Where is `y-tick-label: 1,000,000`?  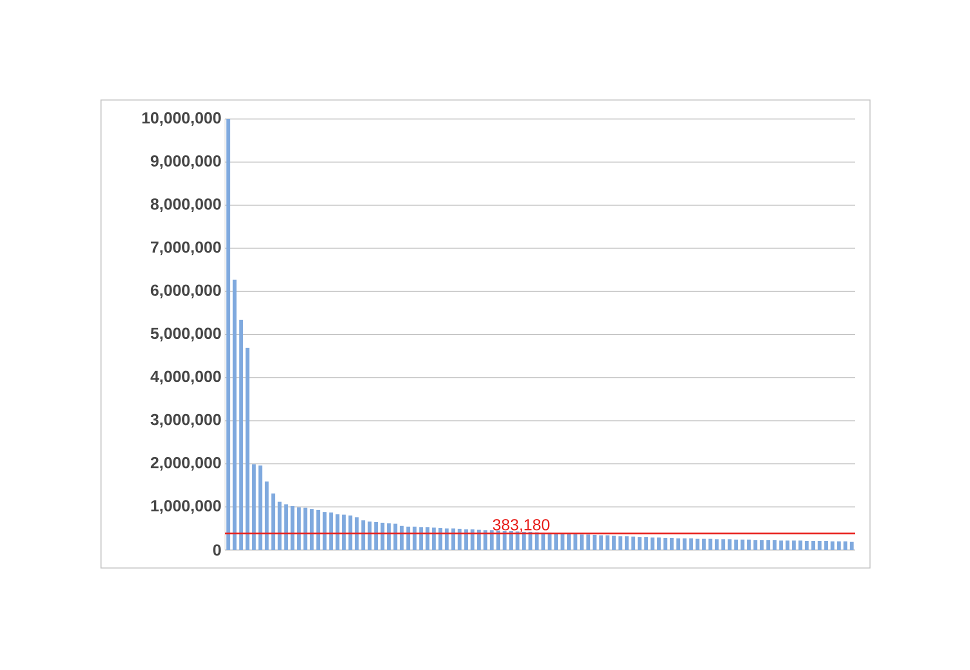 y-tick-label: 1,000,000 is located at coordinates (186, 507).